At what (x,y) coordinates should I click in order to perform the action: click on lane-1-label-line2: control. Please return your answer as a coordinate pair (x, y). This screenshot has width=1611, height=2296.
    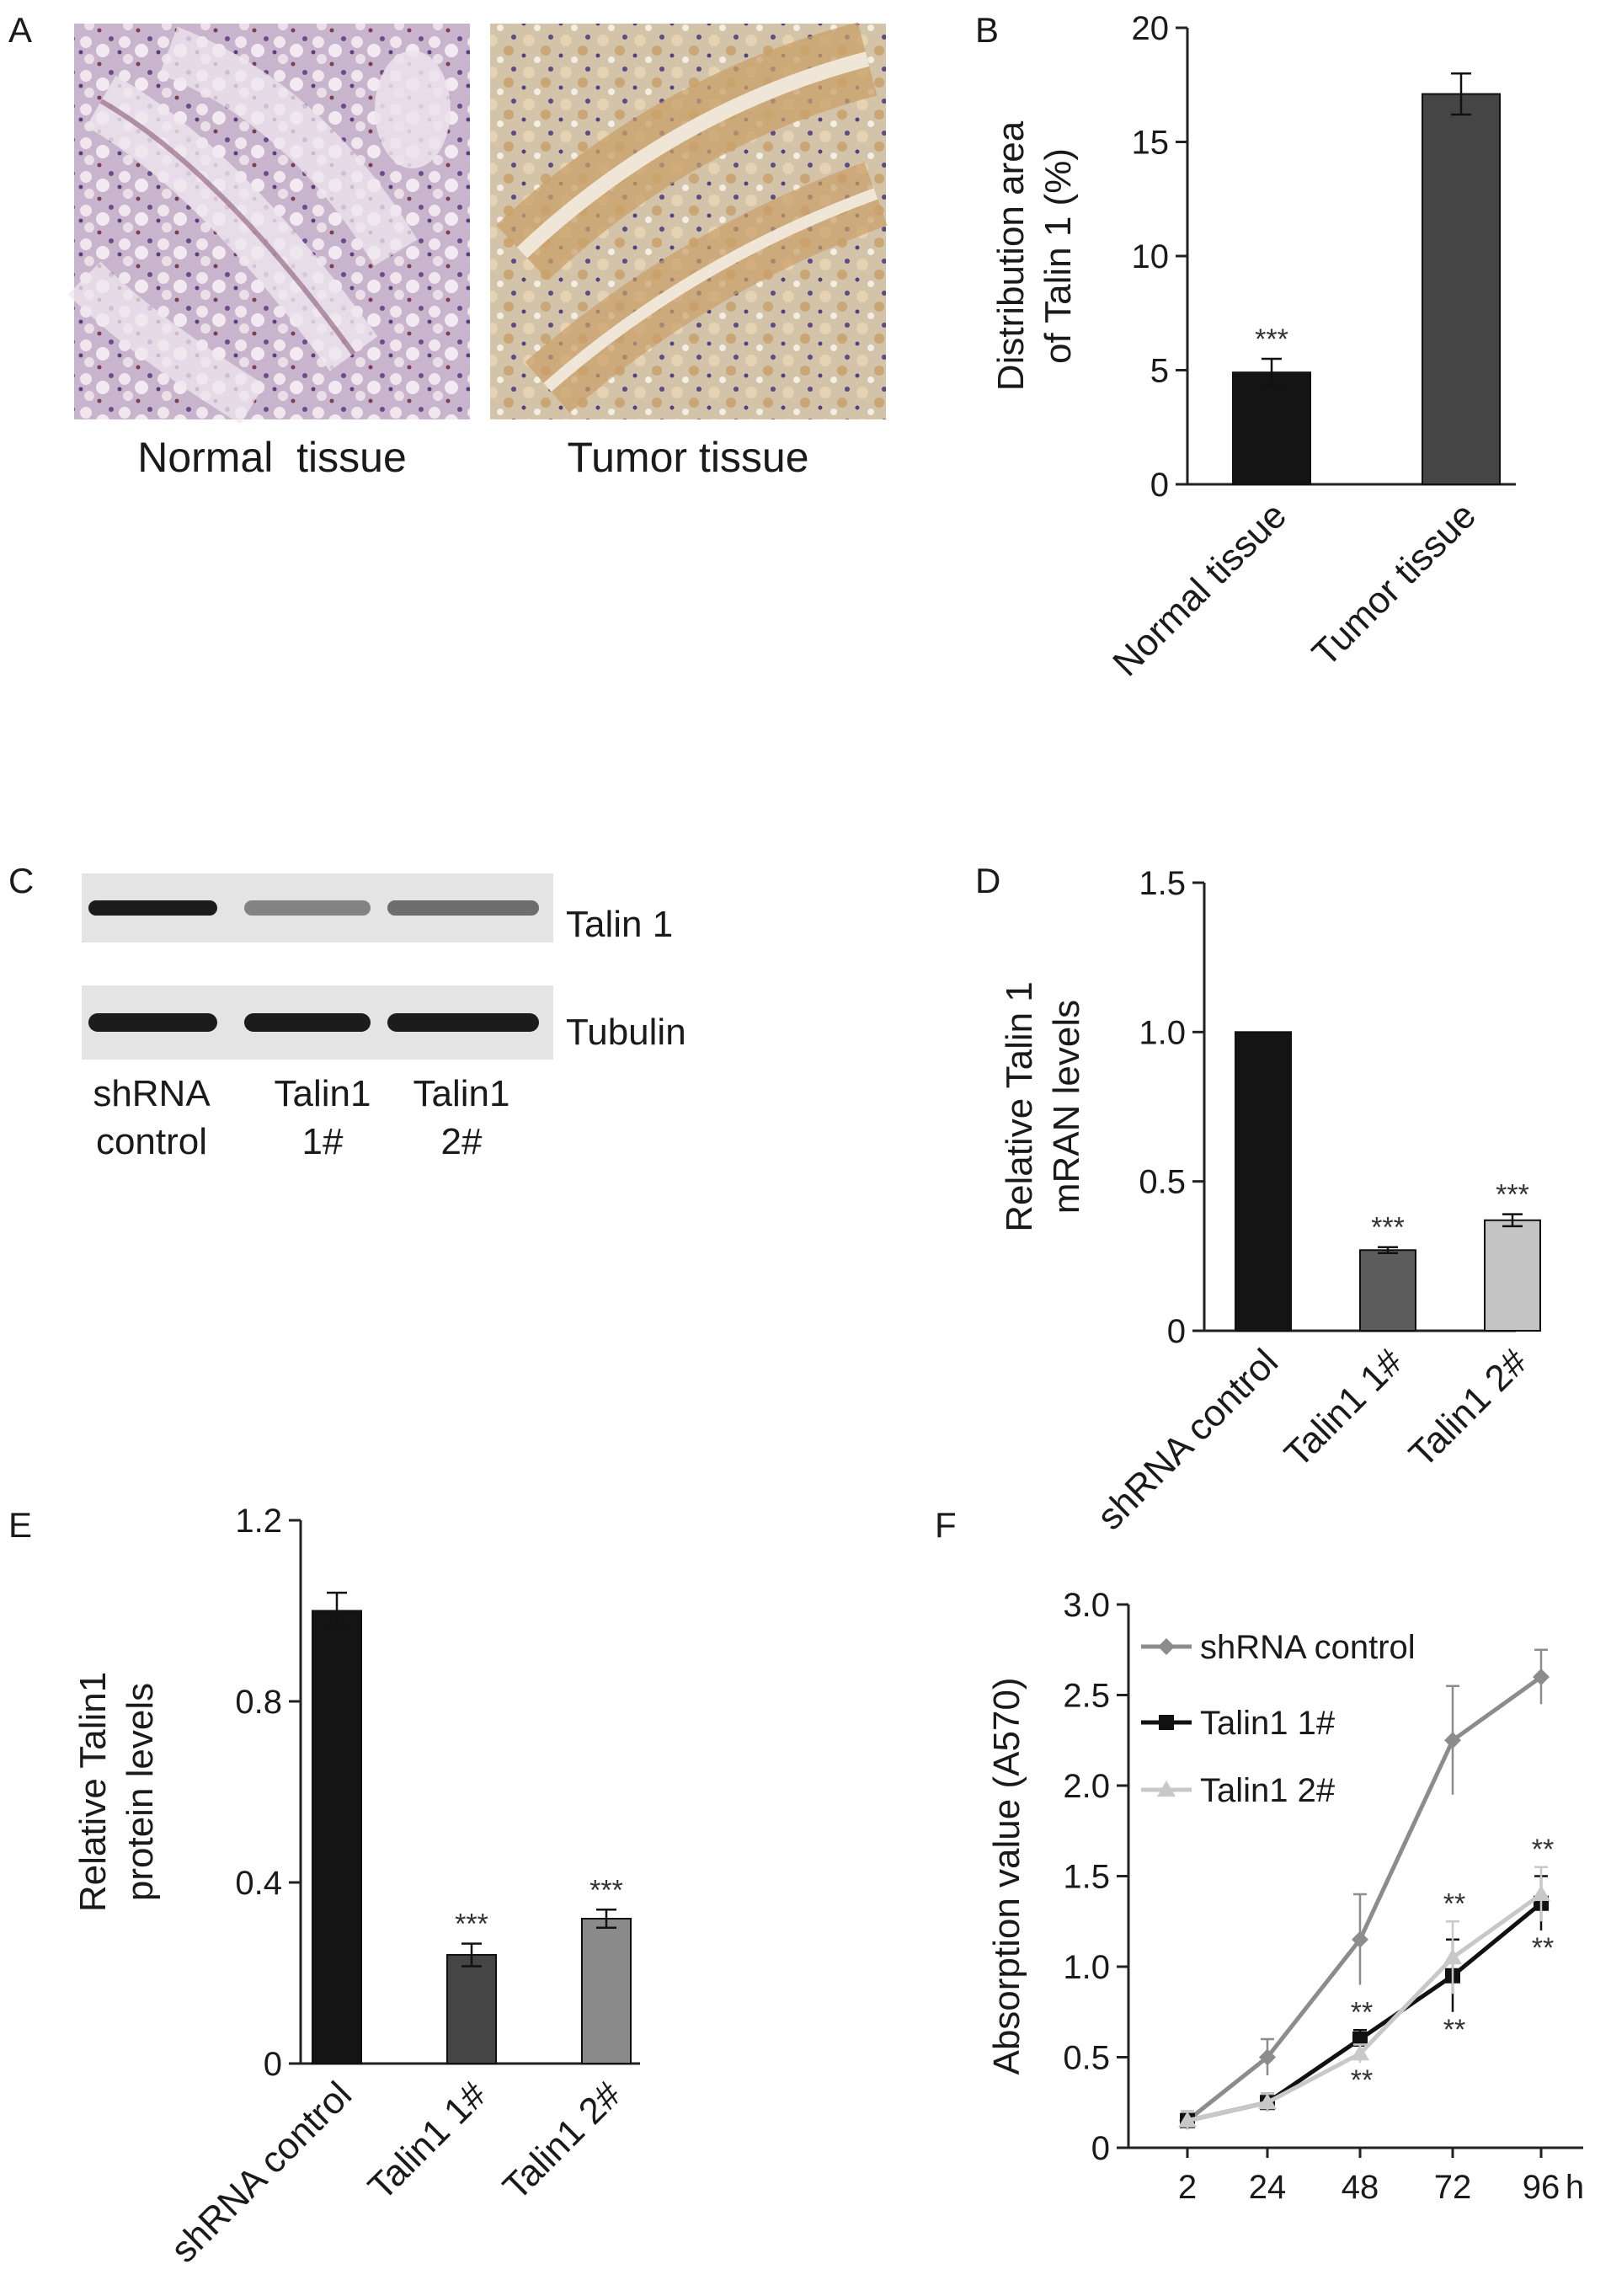
    Looking at the image, I should click on (151, 1141).